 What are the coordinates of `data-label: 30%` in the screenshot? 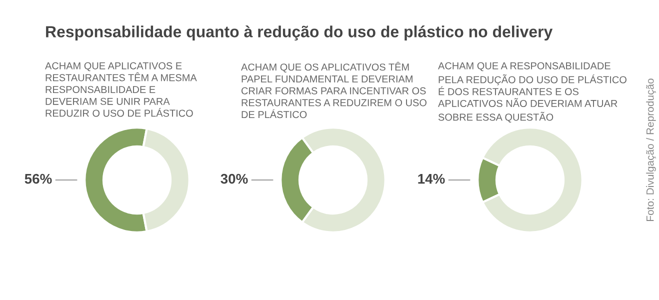 It's located at (234, 179).